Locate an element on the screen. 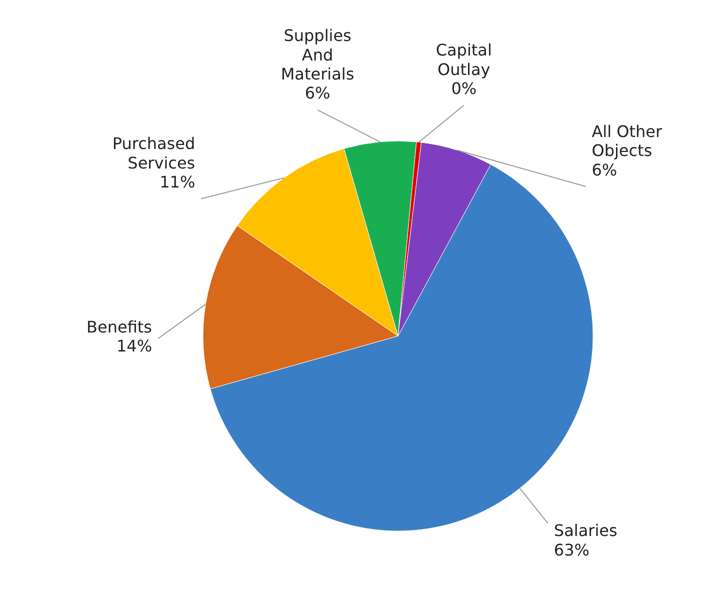  data-label: 11% is located at coordinates (178, 182).